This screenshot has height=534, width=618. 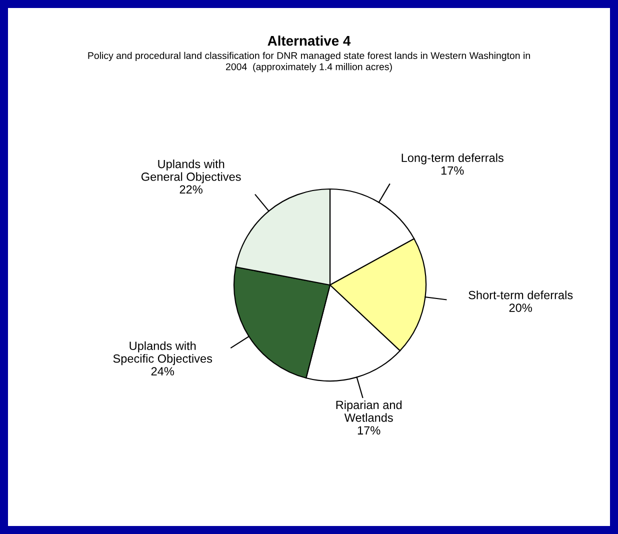 What do you see at coordinates (453, 158) in the screenshot?
I see `slice-label: Long-term deferrals` at bounding box center [453, 158].